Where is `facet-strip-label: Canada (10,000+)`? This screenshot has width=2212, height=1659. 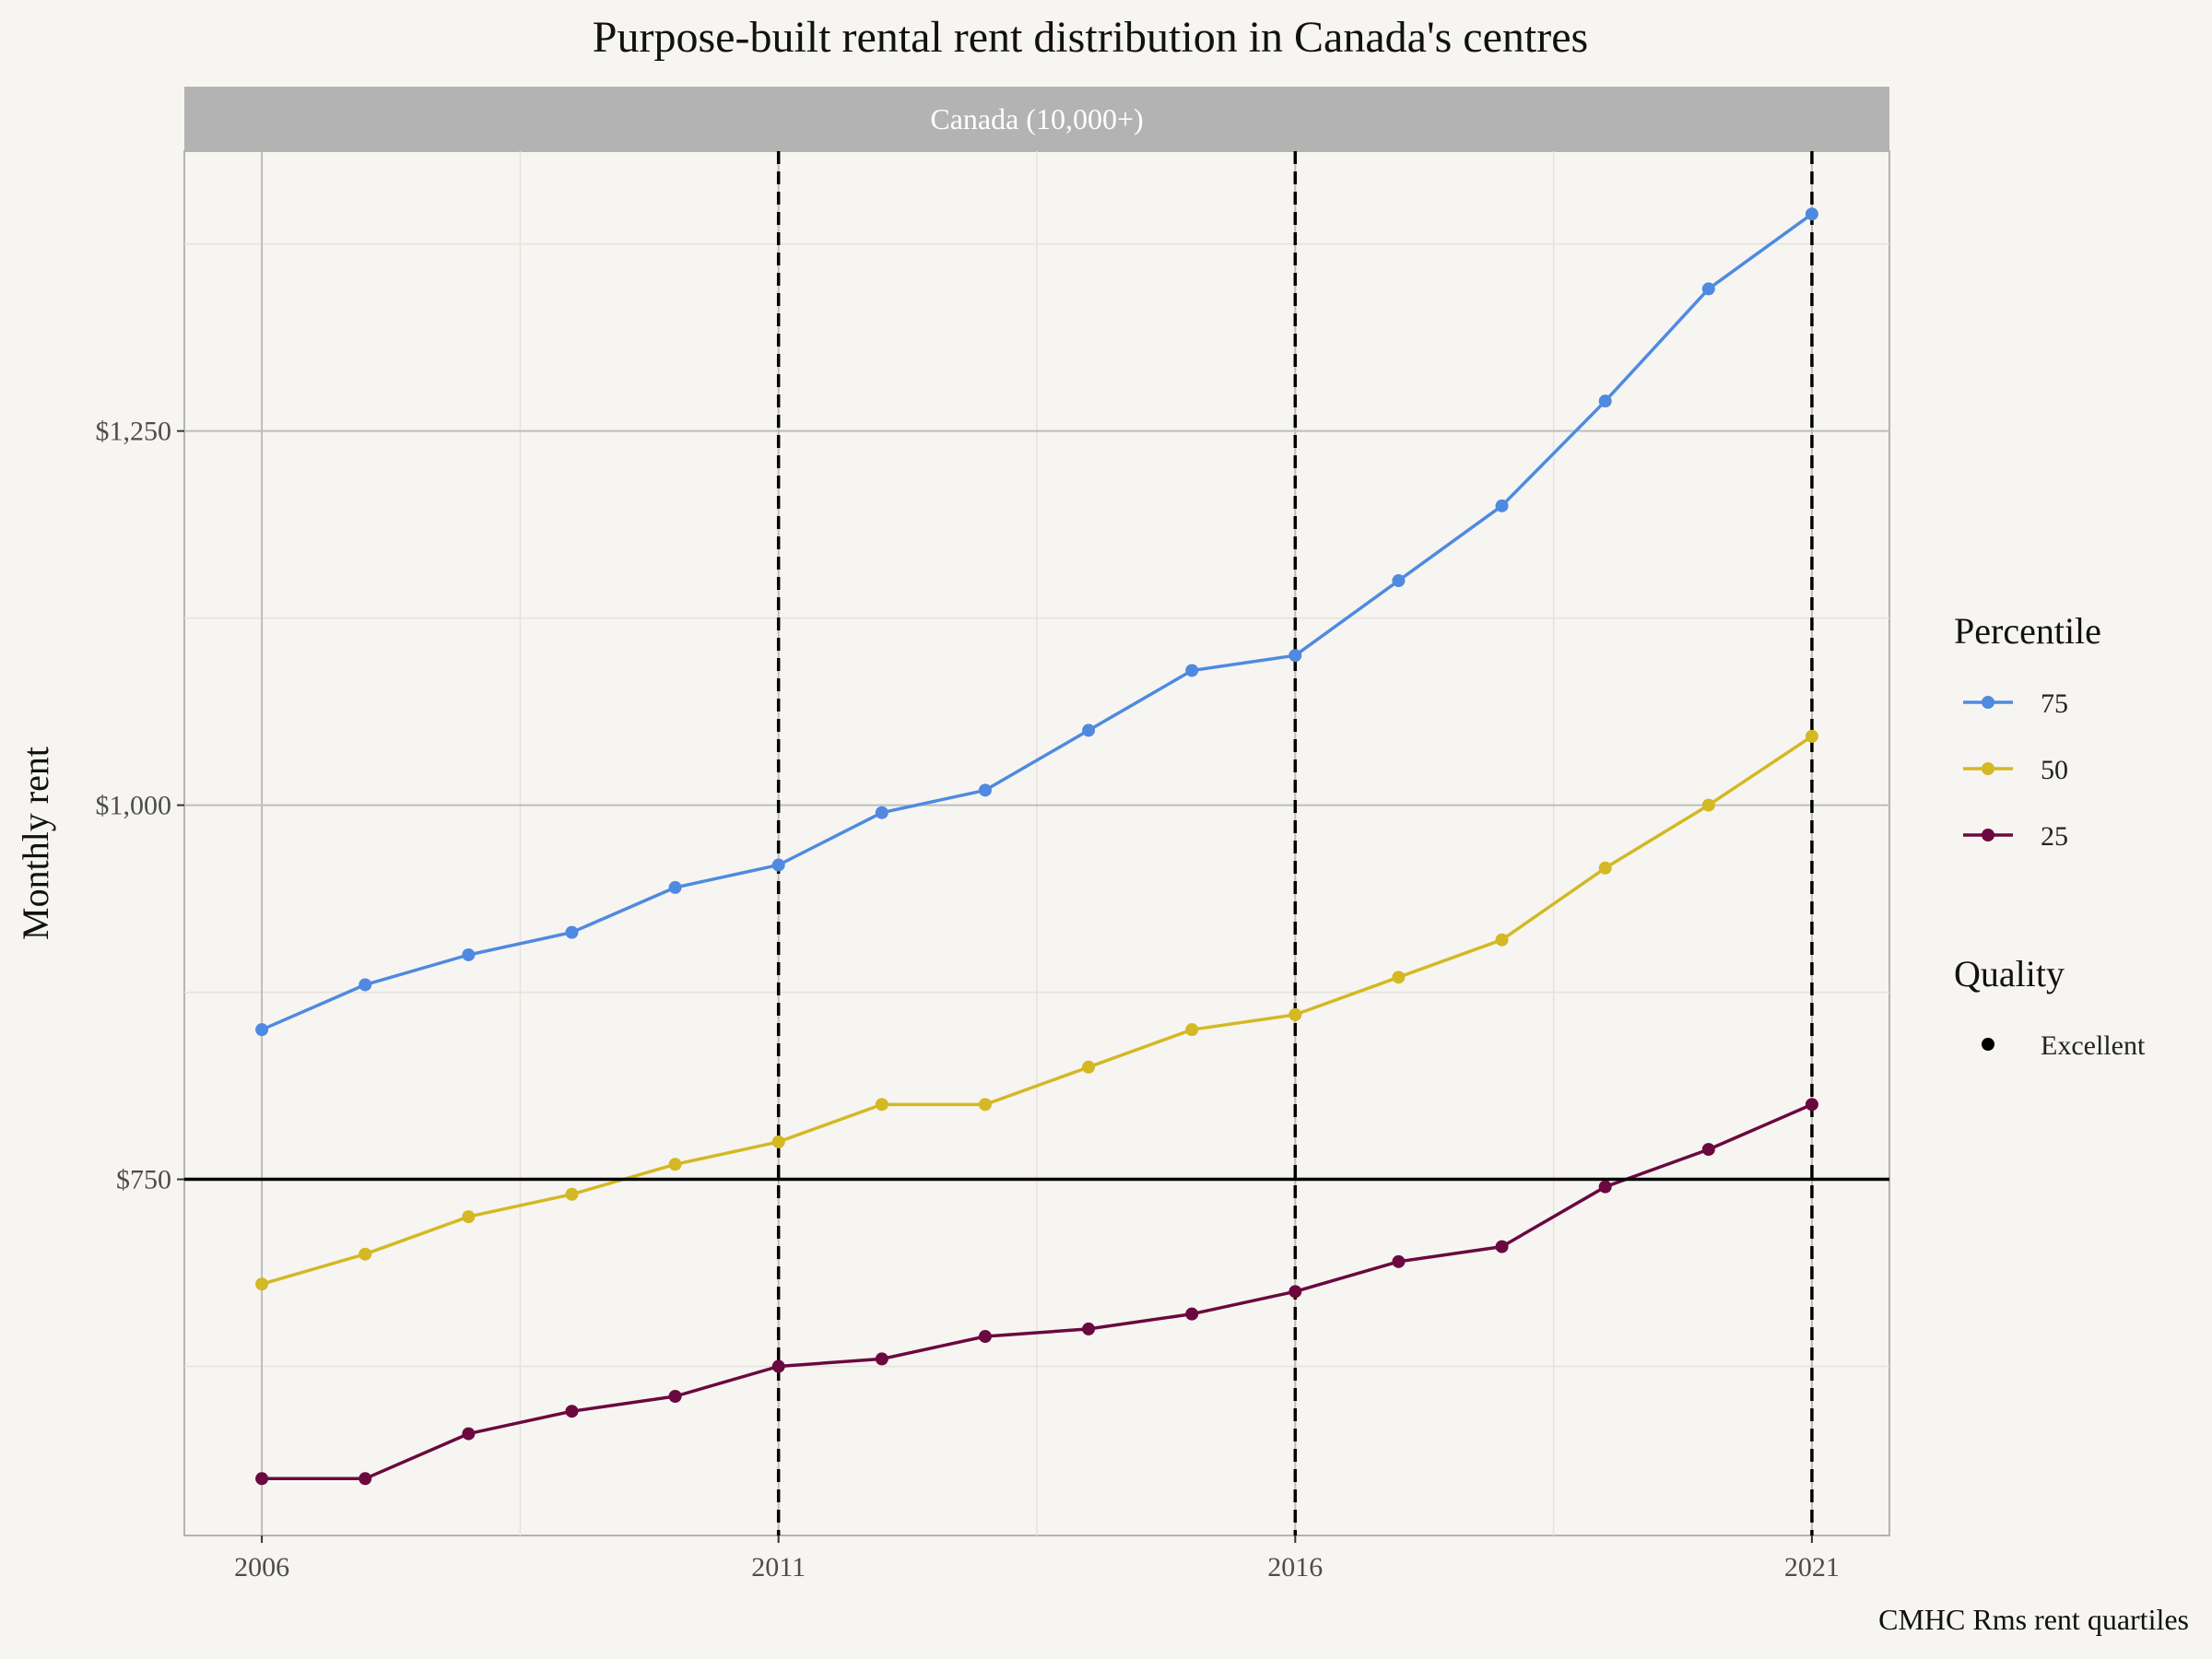 facet-strip-label: Canada (10,000+) is located at coordinates (1036, 118).